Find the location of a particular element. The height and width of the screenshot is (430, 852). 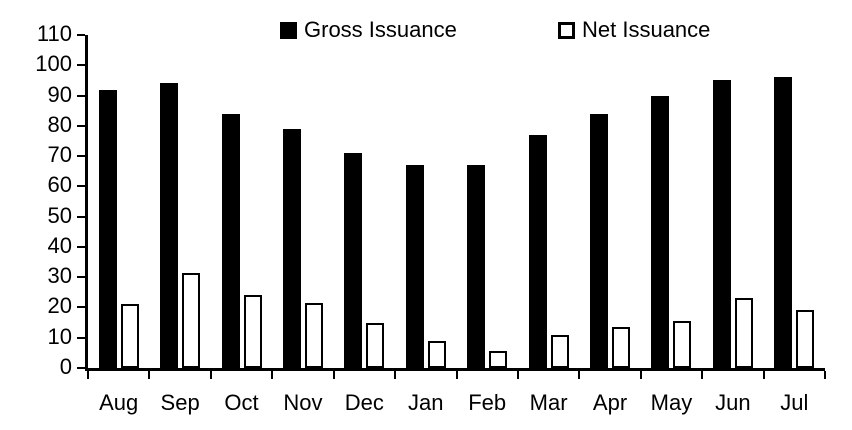

bar-group-mar: Mar is located at coordinates (548, 225).